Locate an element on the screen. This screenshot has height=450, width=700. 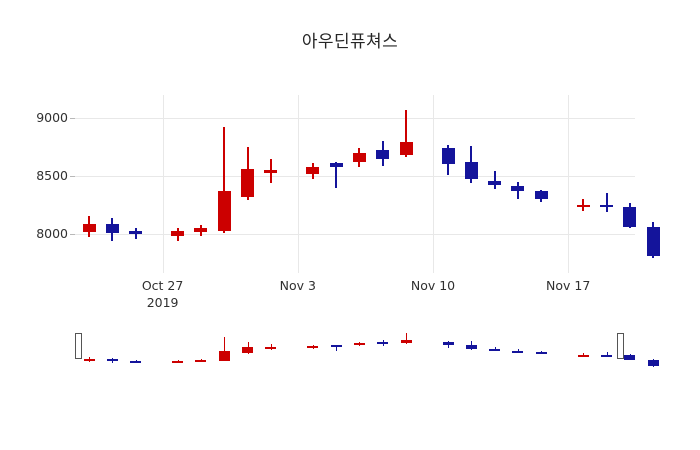
range-start-handle is located at coordinates (78, 346).